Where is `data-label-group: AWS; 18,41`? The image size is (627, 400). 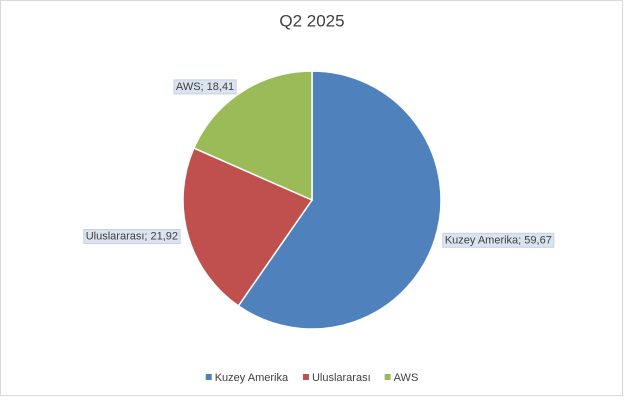 data-label-group: AWS; 18,41 is located at coordinates (205, 87).